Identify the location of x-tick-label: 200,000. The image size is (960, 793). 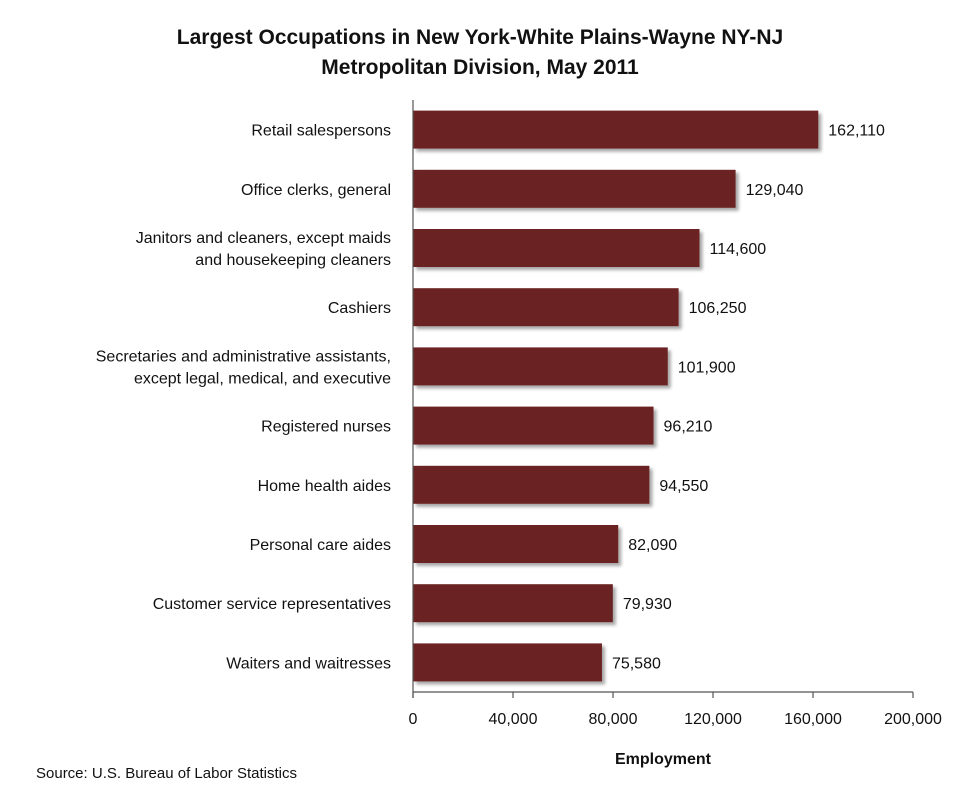
(913, 719).